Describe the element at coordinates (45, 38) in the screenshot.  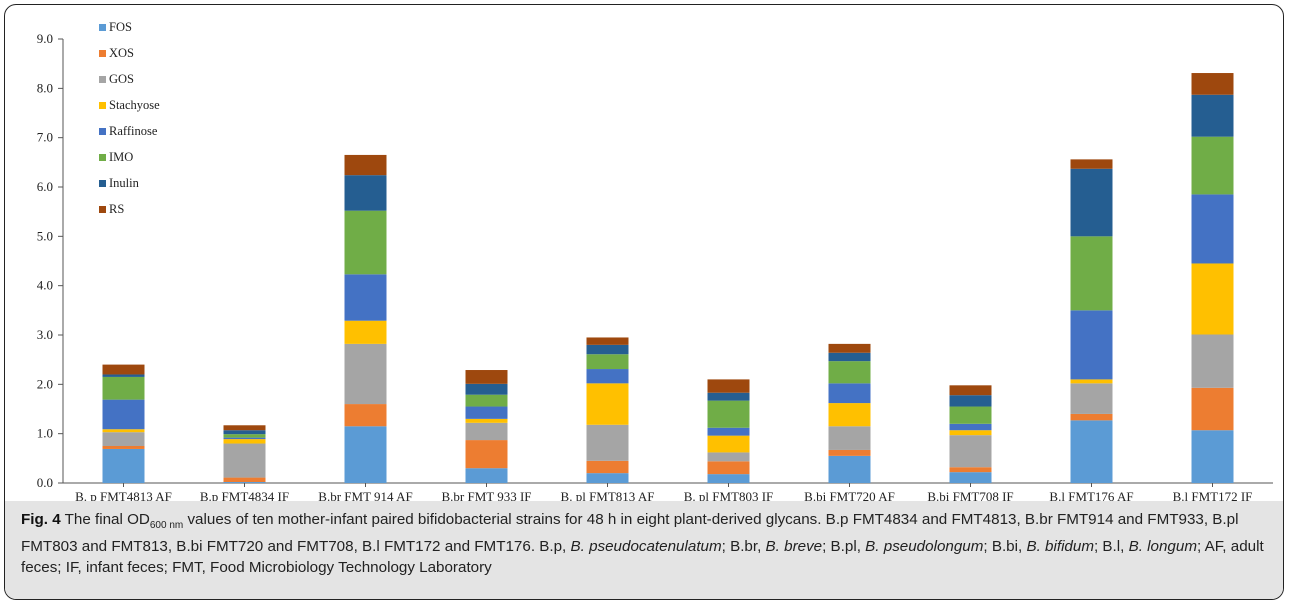
I see `y-tick-label: 9.0` at that location.